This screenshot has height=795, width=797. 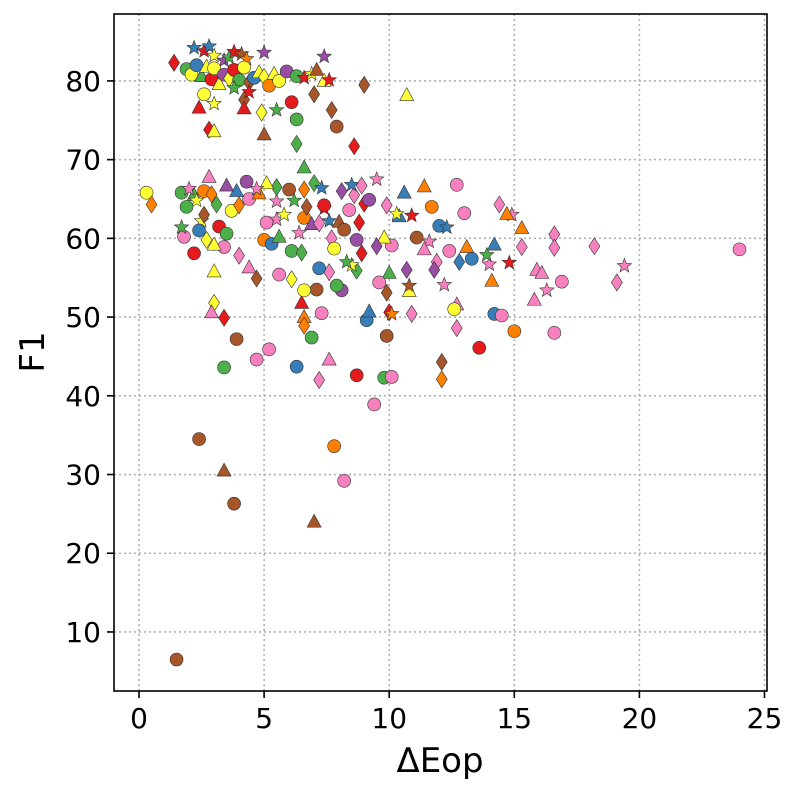 What do you see at coordinates (439, 761) in the screenshot?
I see `x-axis-label: ΔEop` at bounding box center [439, 761].